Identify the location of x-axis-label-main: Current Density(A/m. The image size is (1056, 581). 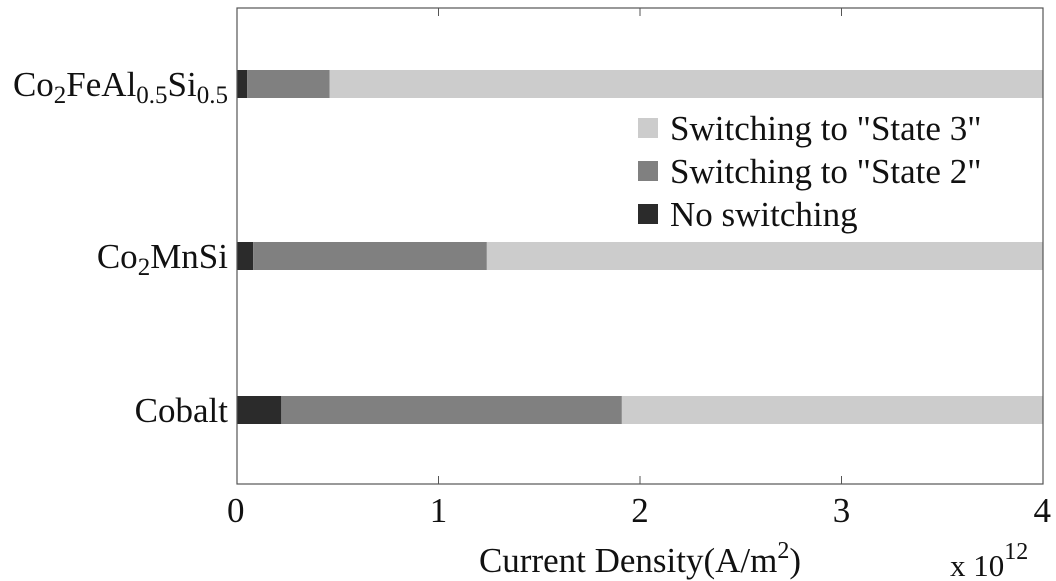
(628, 560).